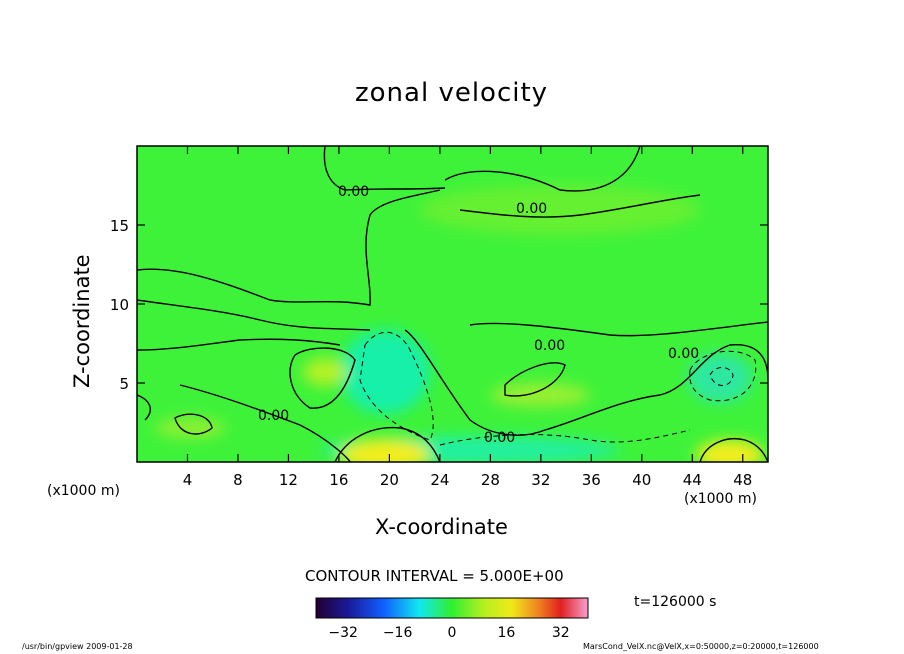 The height and width of the screenshot is (654, 904). I want to click on colorbar-ticks: −32 −16 0 16 32, so click(448, 633).